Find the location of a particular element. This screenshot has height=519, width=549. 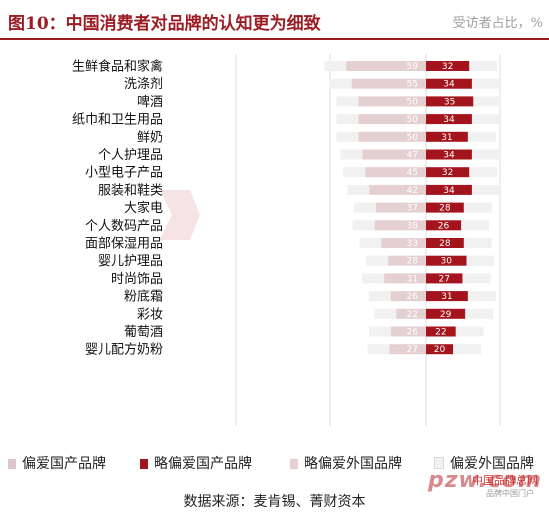

value-label-foreign: 38 is located at coordinates (413, 226).